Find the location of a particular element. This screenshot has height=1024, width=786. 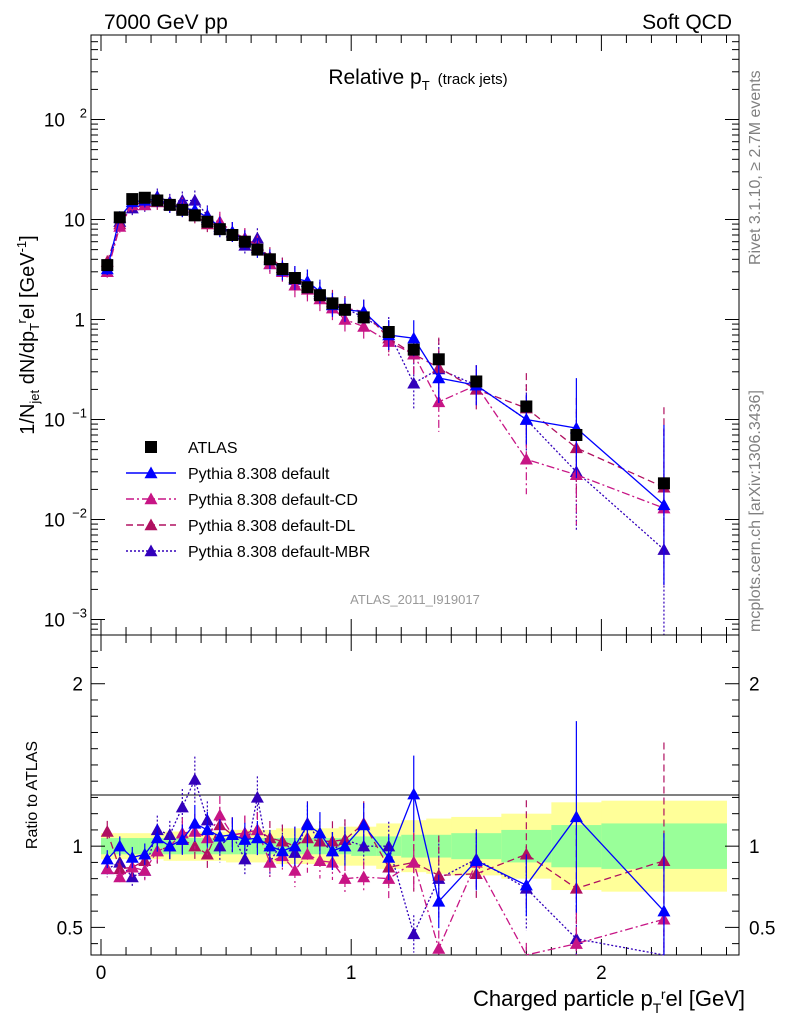

ratio-y-tick-label-0: 0.5 is located at coordinates (70, 928).